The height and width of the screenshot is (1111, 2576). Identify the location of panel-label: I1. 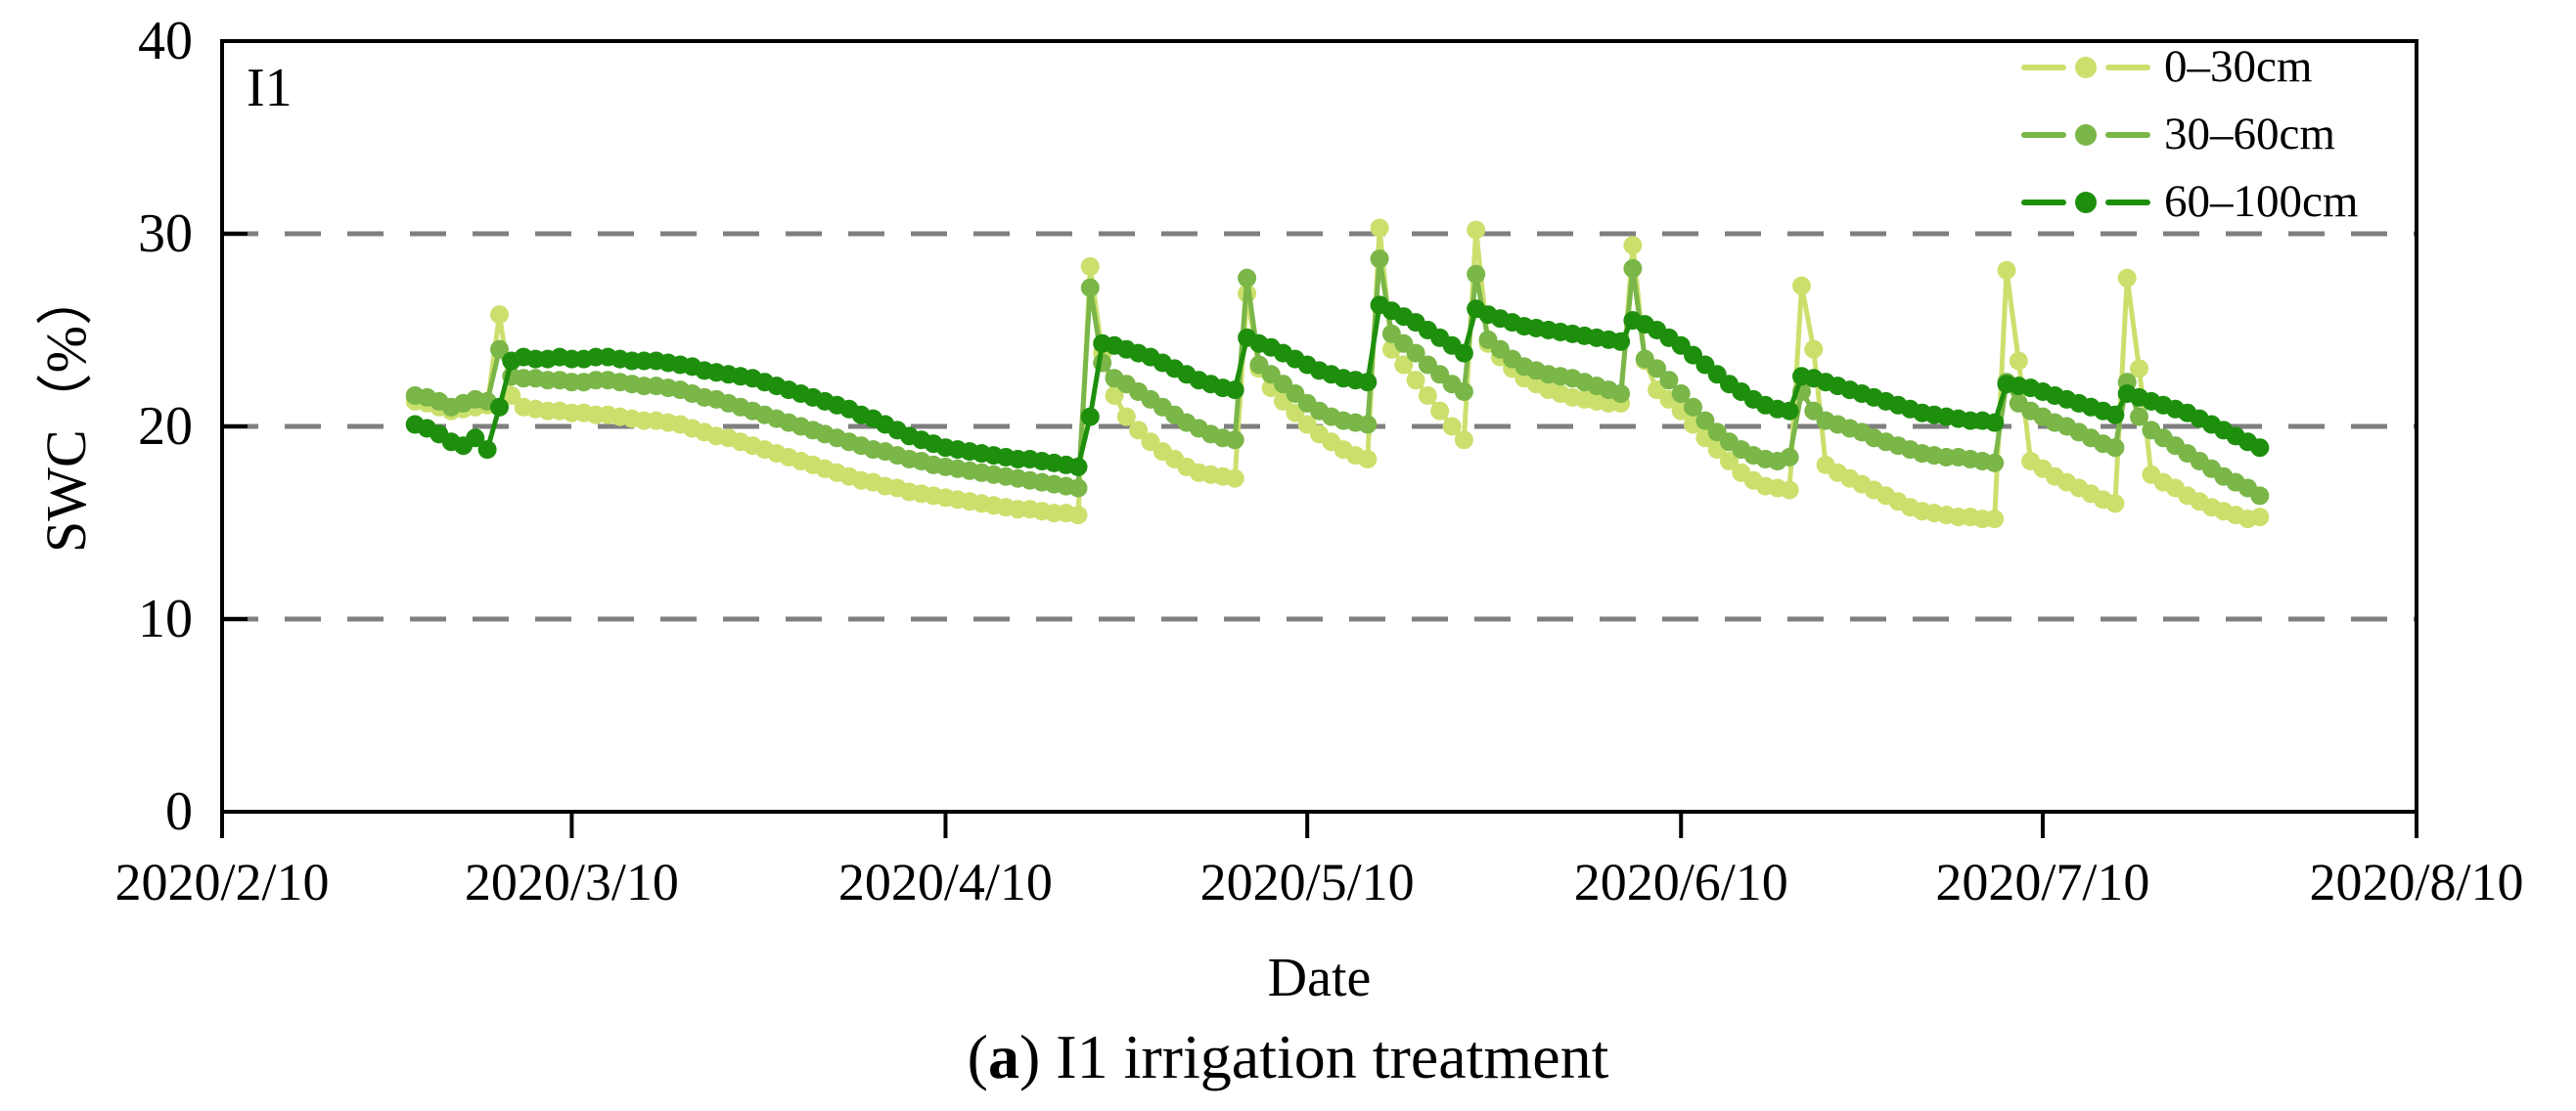
(270, 88).